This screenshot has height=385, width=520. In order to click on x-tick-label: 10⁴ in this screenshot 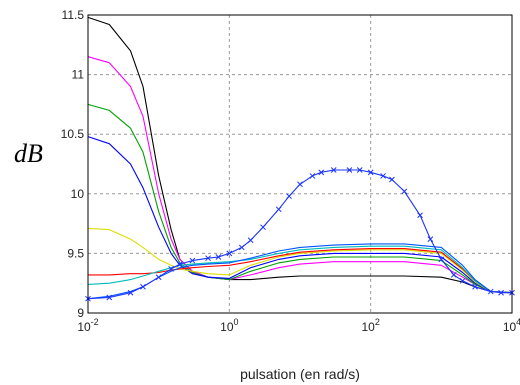, I will do `click(511, 325)`.